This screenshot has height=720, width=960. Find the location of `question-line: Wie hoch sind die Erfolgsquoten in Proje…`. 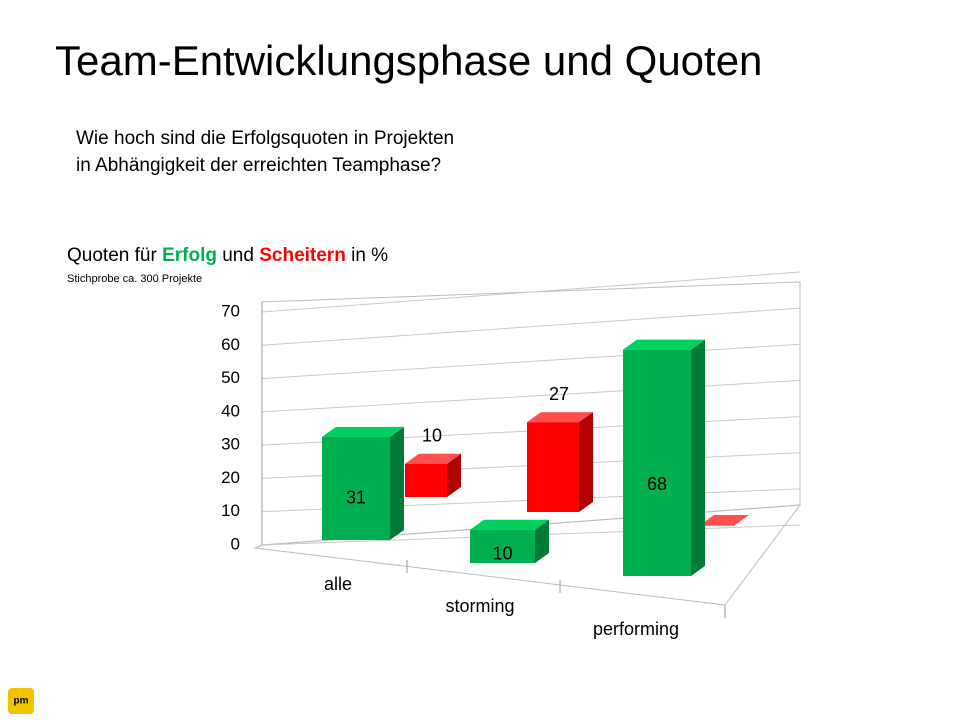

question-line: Wie hoch sind die Erfolgsquoten in Proje… is located at coordinates (265, 138).